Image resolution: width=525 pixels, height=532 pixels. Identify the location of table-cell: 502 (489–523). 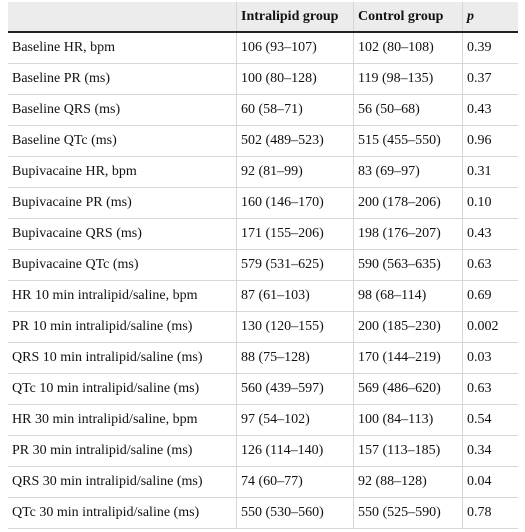
(295, 141).